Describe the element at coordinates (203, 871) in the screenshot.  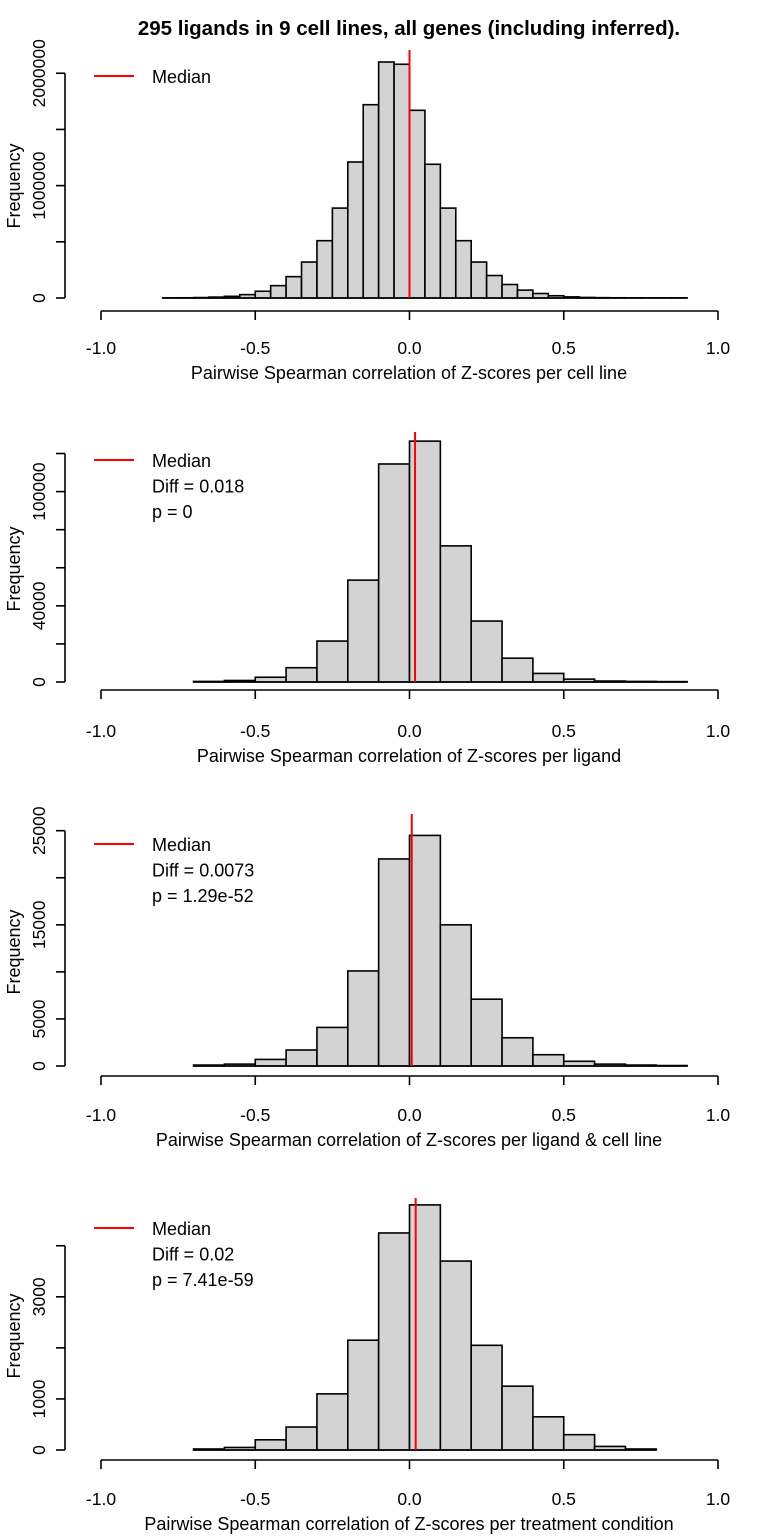
I see `legend-stat: Diff = 0.0073` at that location.